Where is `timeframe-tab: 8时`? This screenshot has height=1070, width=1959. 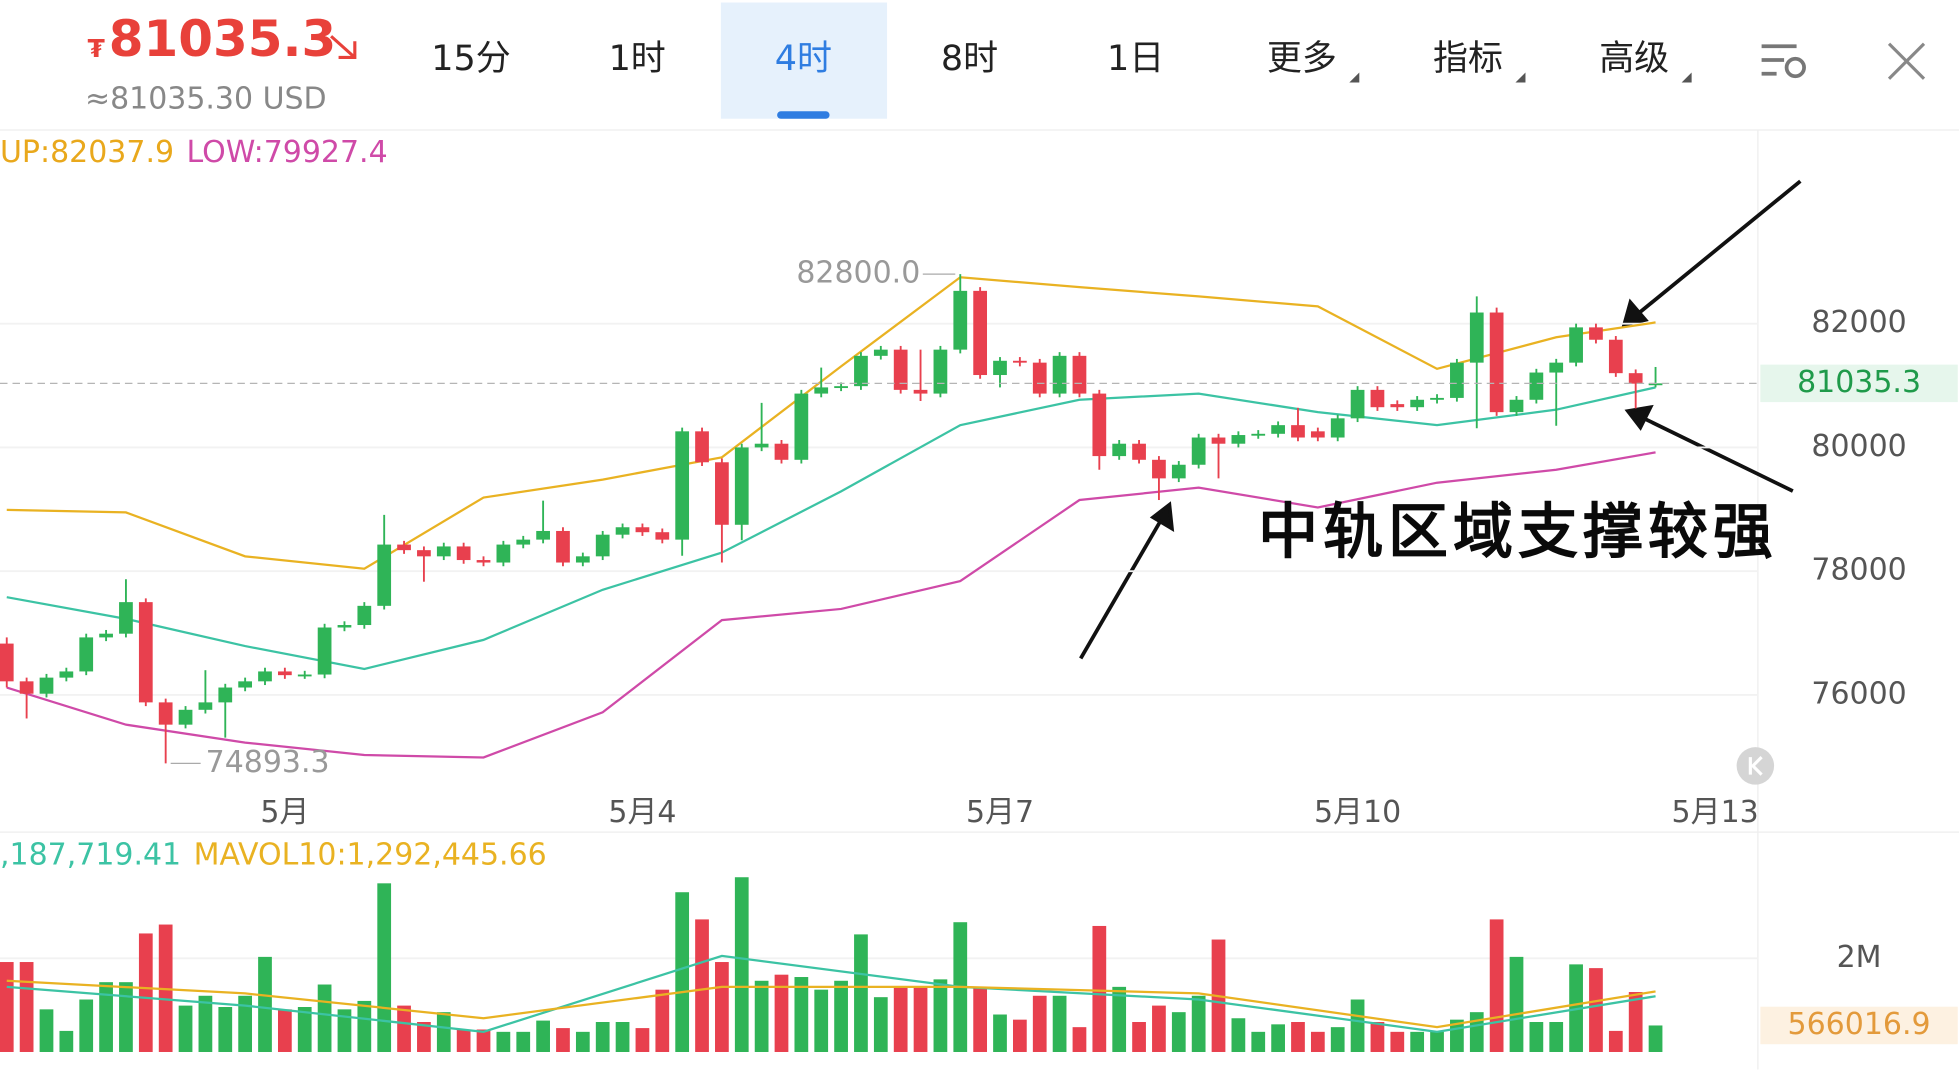 timeframe-tab: 8时 is located at coordinates (969, 59).